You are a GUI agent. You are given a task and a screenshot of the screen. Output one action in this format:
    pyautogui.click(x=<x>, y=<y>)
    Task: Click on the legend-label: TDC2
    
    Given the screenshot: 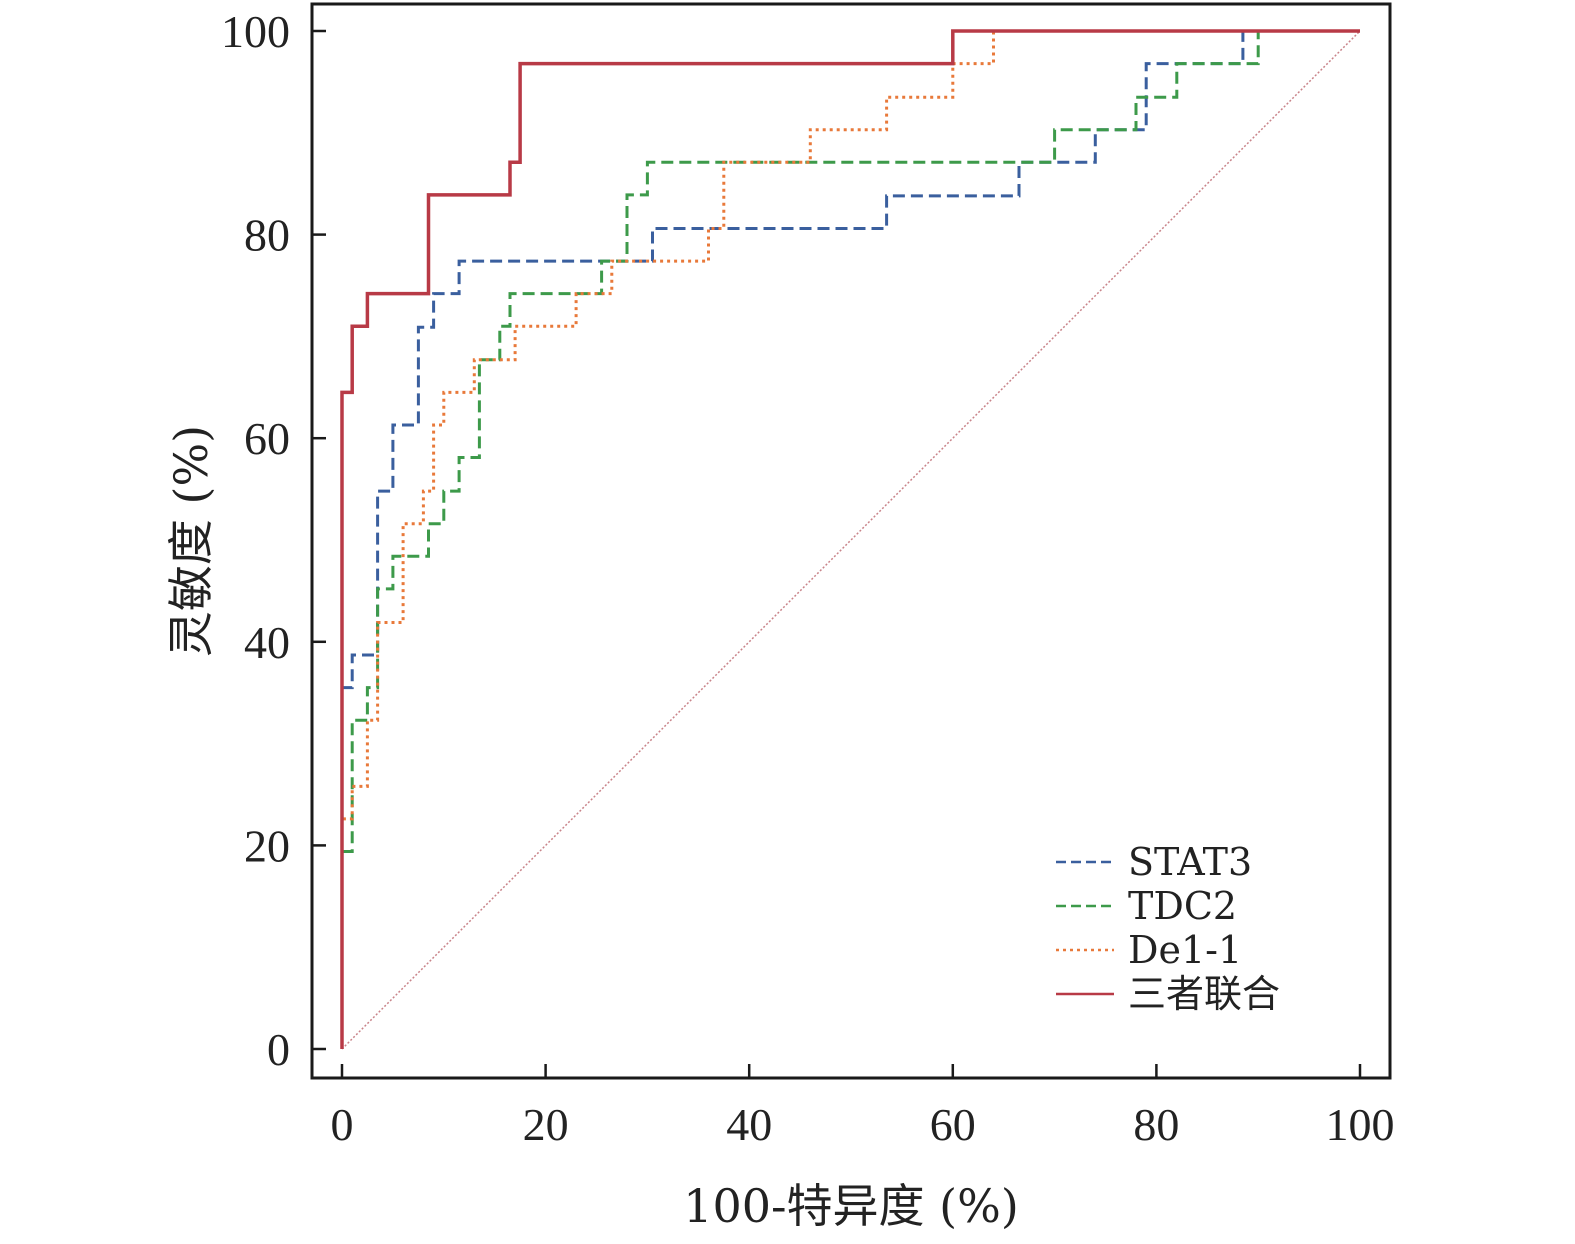 What is the action you would take?
    pyautogui.click(x=1182, y=906)
    